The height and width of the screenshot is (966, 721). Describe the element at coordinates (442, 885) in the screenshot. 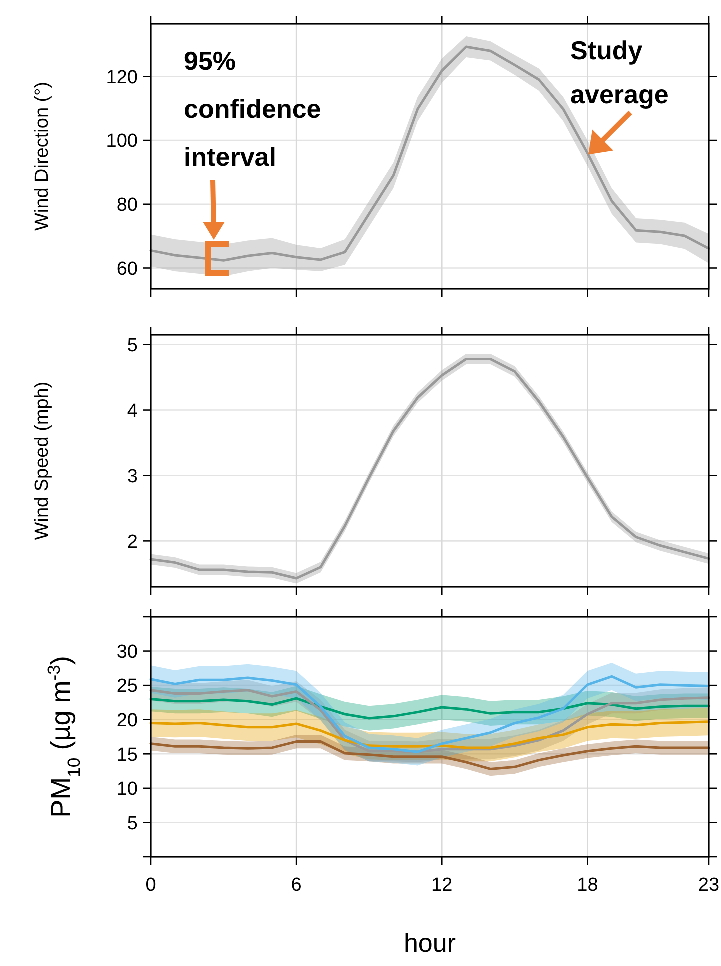

I see `x-tick-label: 12` at that location.